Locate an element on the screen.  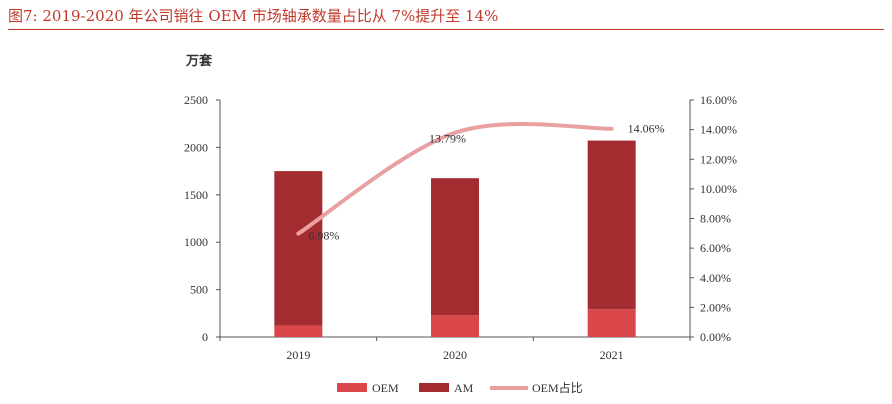
left-tick-label: 1500 is located at coordinates (196, 195).